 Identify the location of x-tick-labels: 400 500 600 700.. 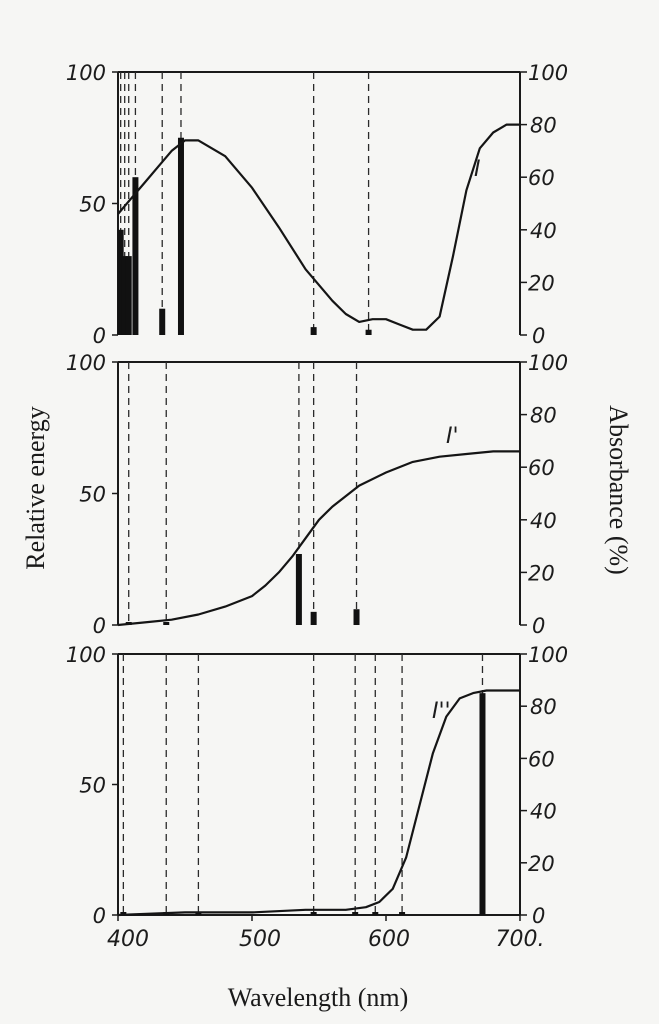
(325, 939).